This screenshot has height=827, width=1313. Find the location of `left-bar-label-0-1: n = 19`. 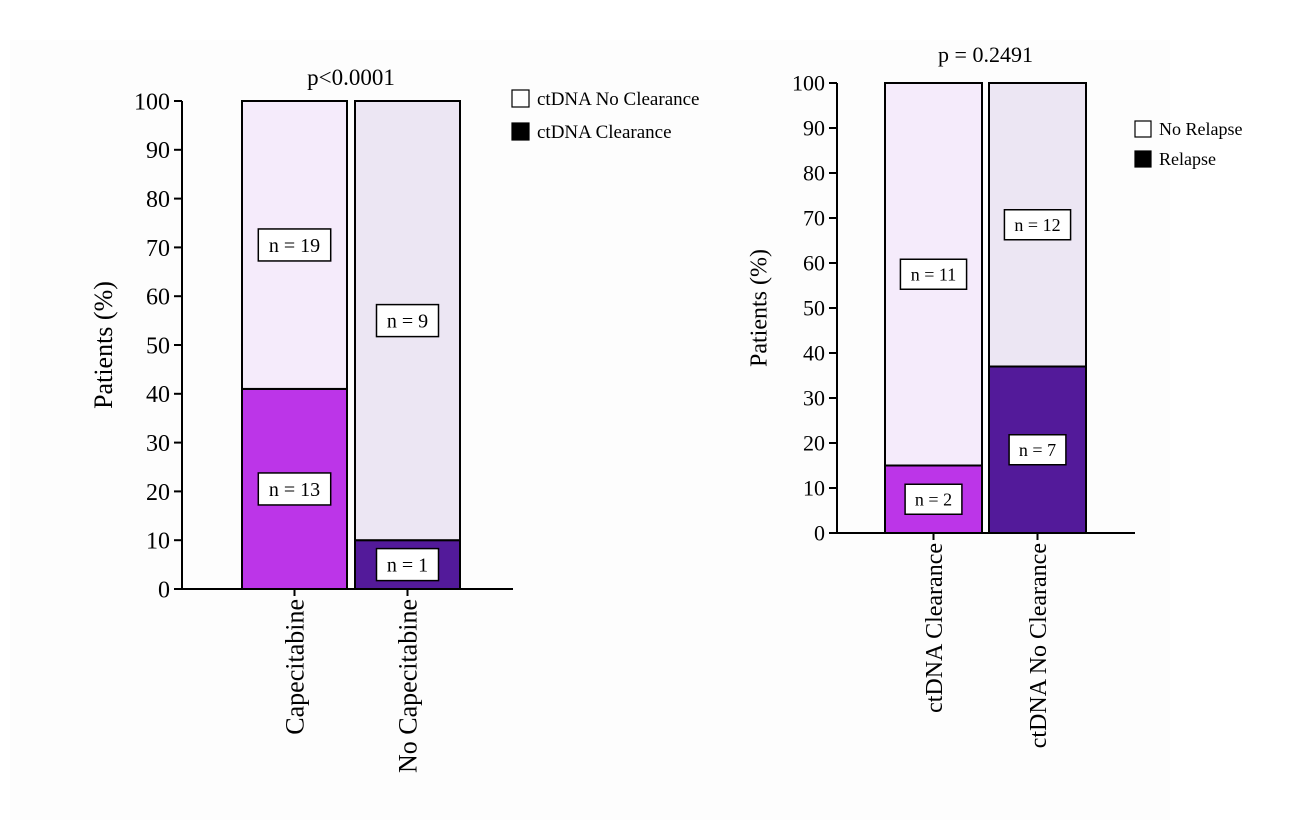

left-bar-label-0-1: n = 19 is located at coordinates (294, 246).